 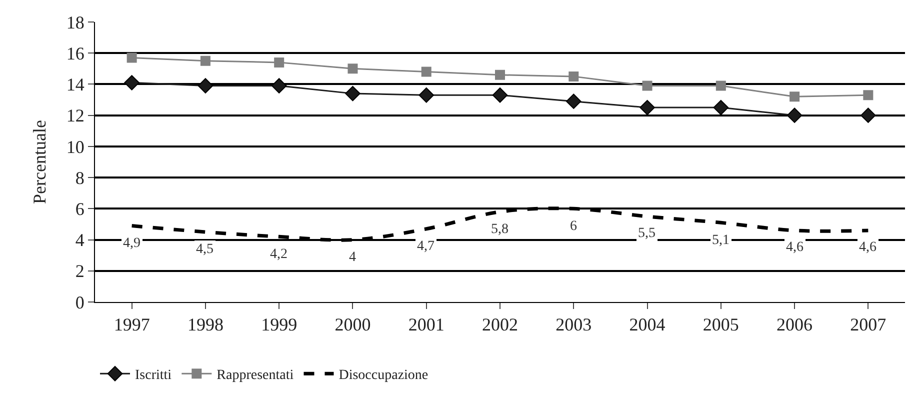 I want to click on data-label: 5,8, so click(x=499, y=229).